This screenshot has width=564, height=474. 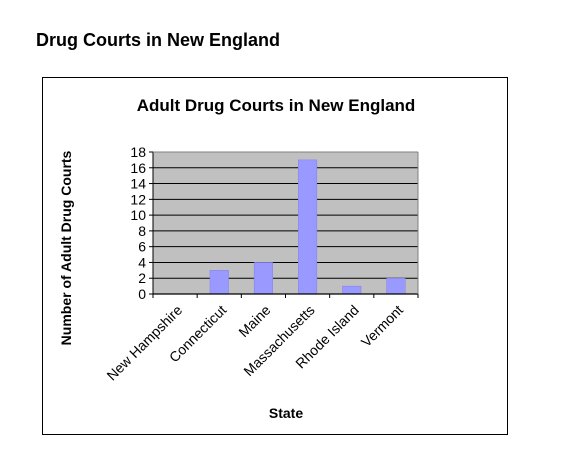 What do you see at coordinates (138, 184) in the screenshot?
I see `y-tick-label: 14` at bounding box center [138, 184].